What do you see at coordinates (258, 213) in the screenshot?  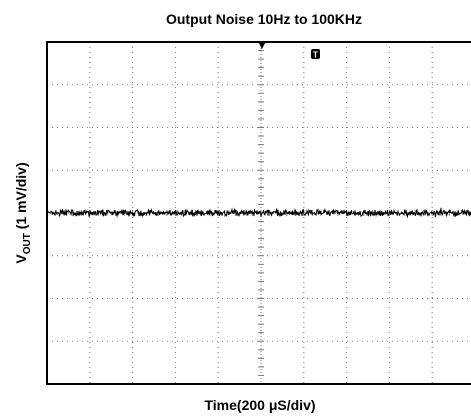 I see `noise-trace` at bounding box center [258, 213].